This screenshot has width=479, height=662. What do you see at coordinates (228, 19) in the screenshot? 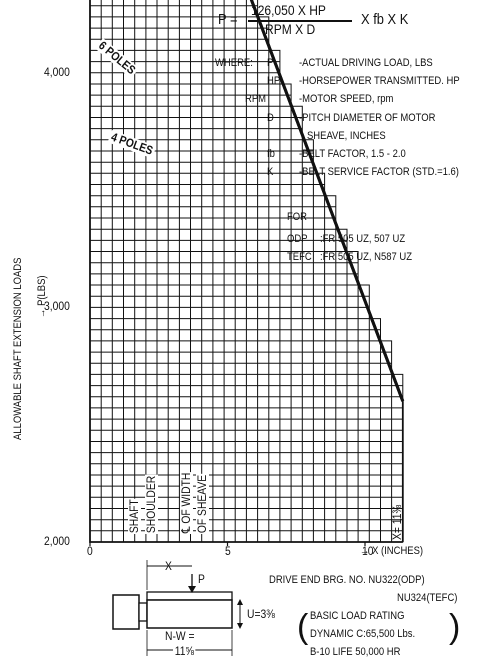
I see `formula-lhs: P =` at bounding box center [228, 19].